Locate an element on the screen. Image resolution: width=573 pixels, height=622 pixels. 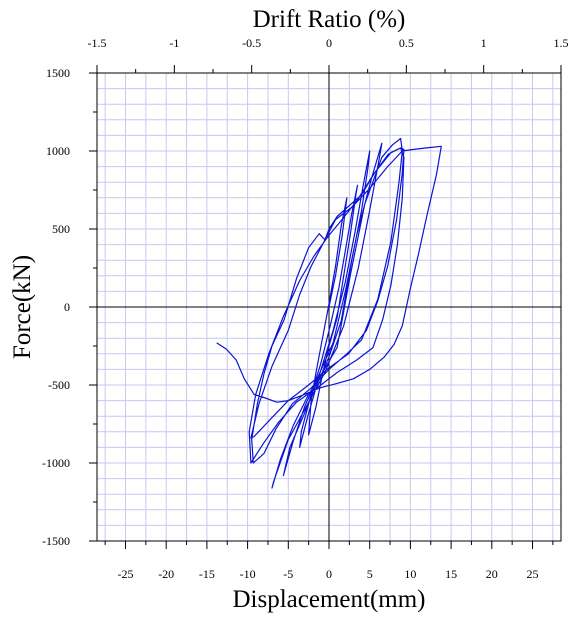
y-tick-label: 500 is located at coordinates (61, 229).